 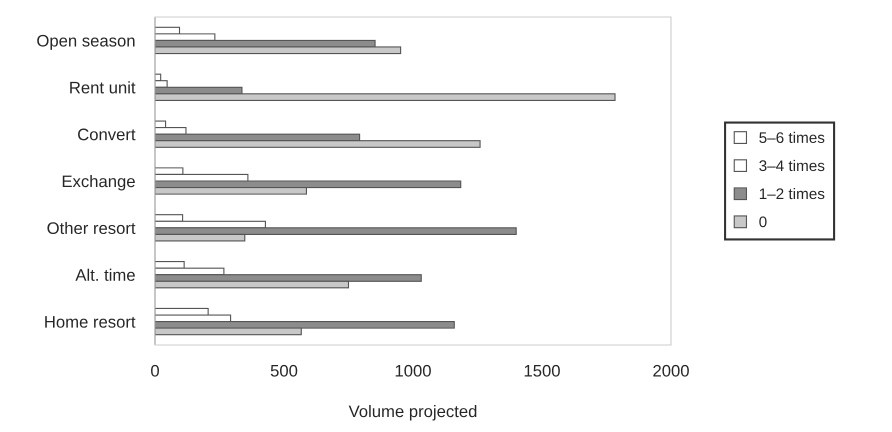 What do you see at coordinates (791, 166) in the screenshot?
I see `legend-label: 3–4 times` at bounding box center [791, 166].